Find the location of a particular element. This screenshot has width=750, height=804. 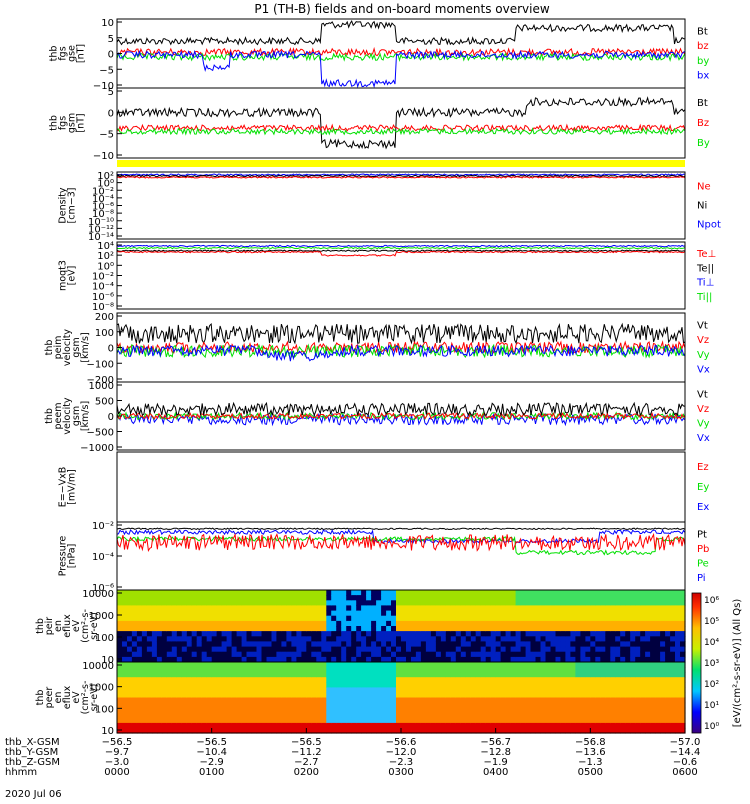

y-axis-label: thb is located at coordinates (54, 54).